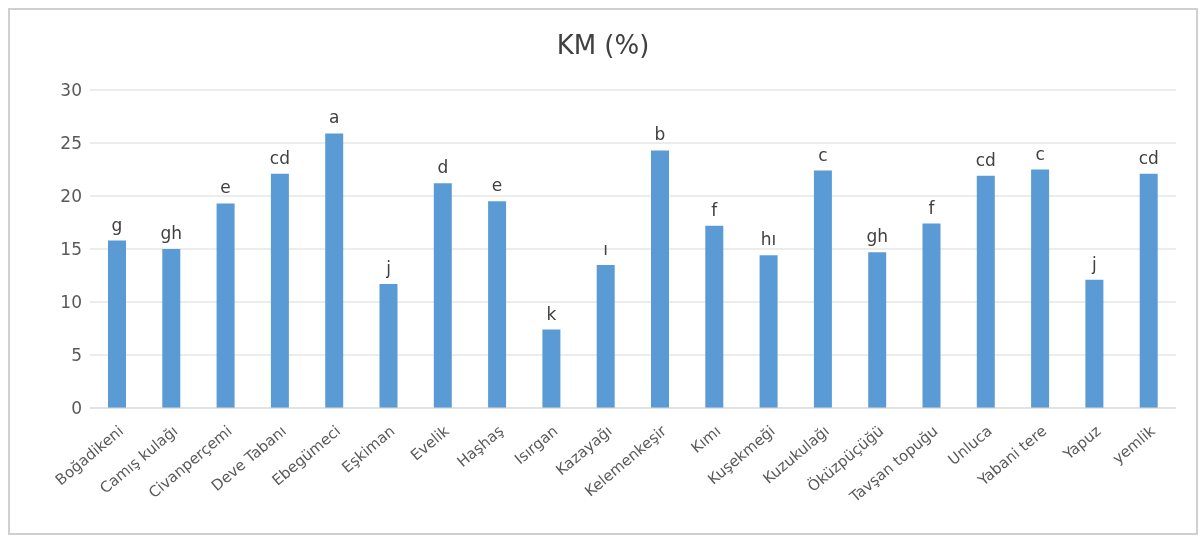 This screenshot has width=1202, height=539. What do you see at coordinates (660, 134) in the screenshot?
I see `data-label: b` at bounding box center [660, 134].